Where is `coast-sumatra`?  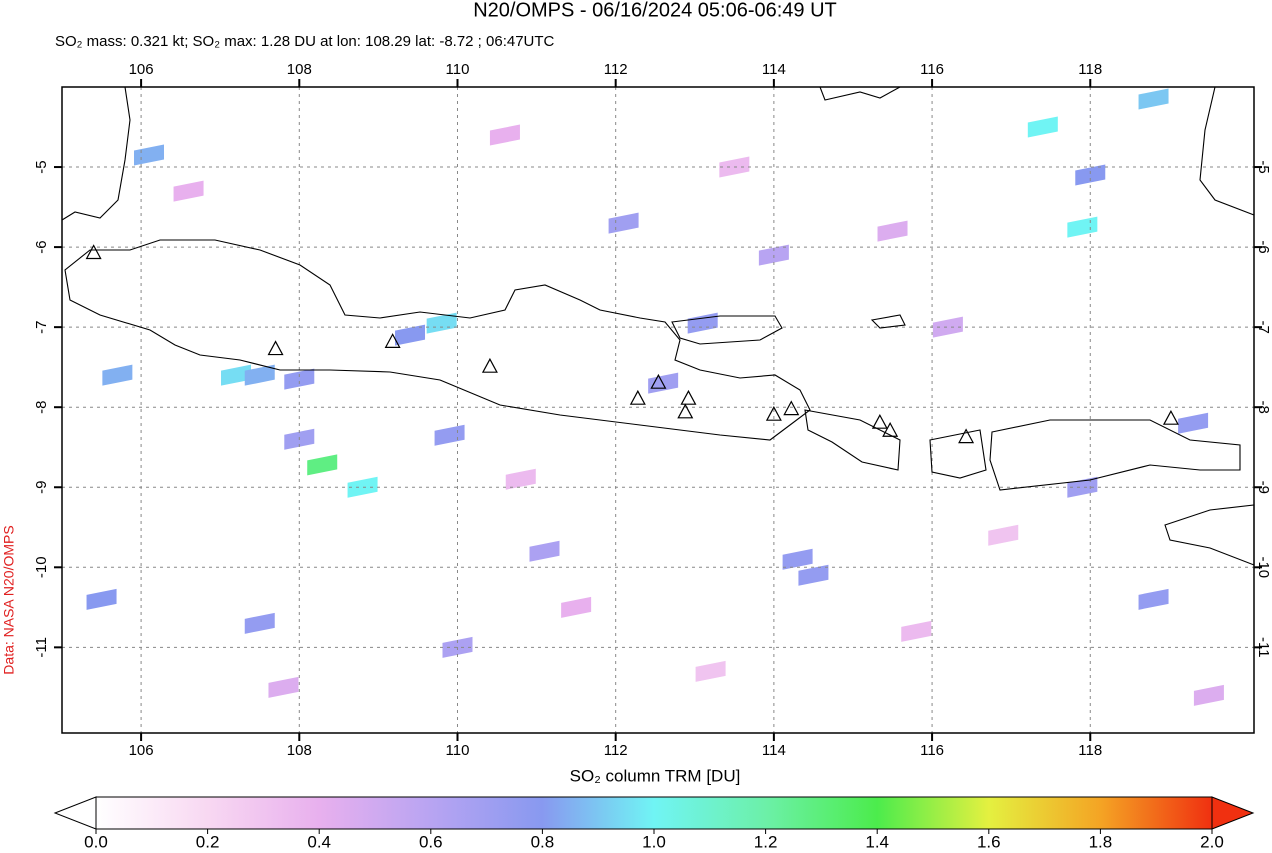 coast-sumatra is located at coordinates (96, 153).